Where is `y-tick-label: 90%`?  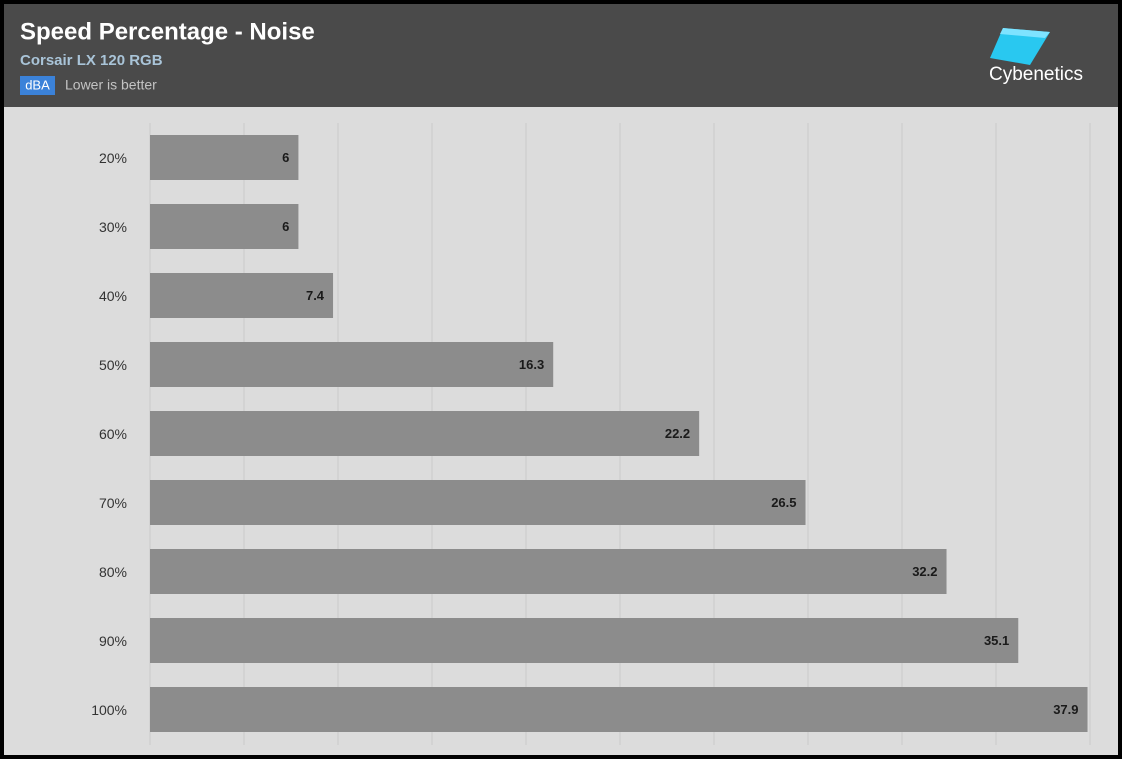
y-tick-label: 90% is located at coordinates (113, 641).